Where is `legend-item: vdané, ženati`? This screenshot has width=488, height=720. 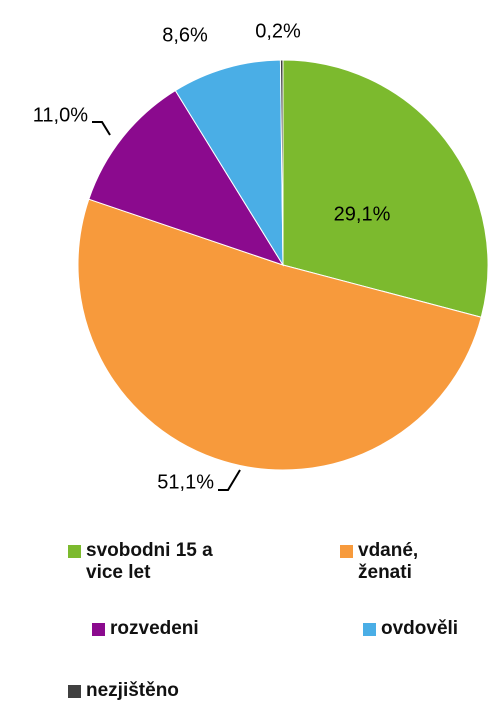 legend-item: vdané, ženati is located at coordinates (410, 562).